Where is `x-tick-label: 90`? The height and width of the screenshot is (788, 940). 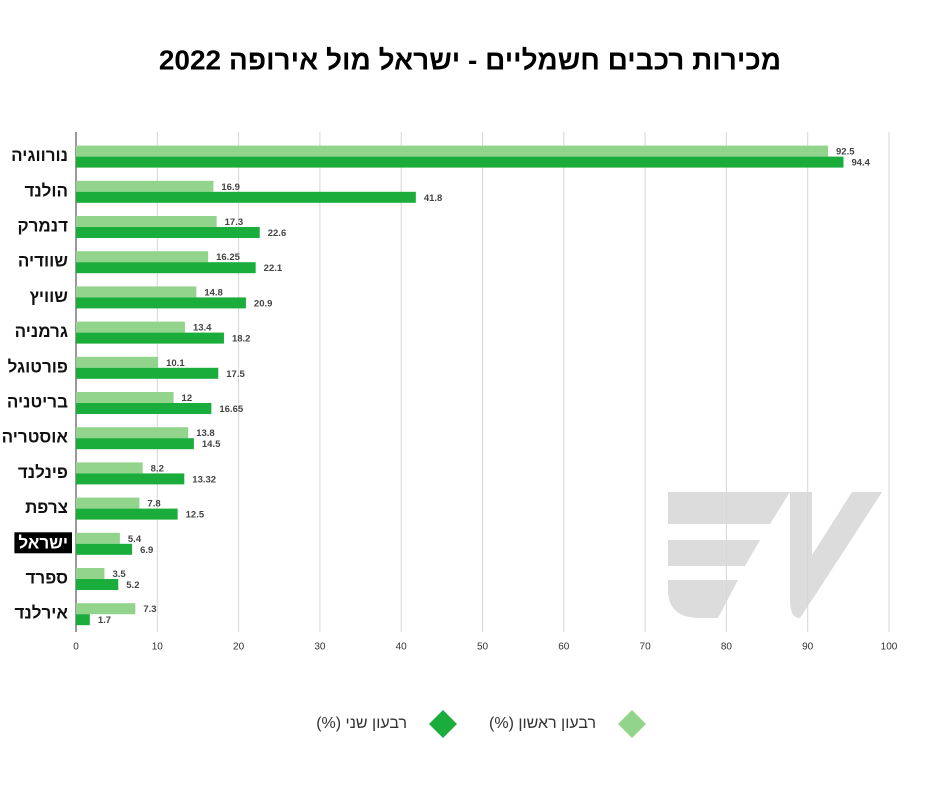 x-tick-label: 90 is located at coordinates (808, 647).